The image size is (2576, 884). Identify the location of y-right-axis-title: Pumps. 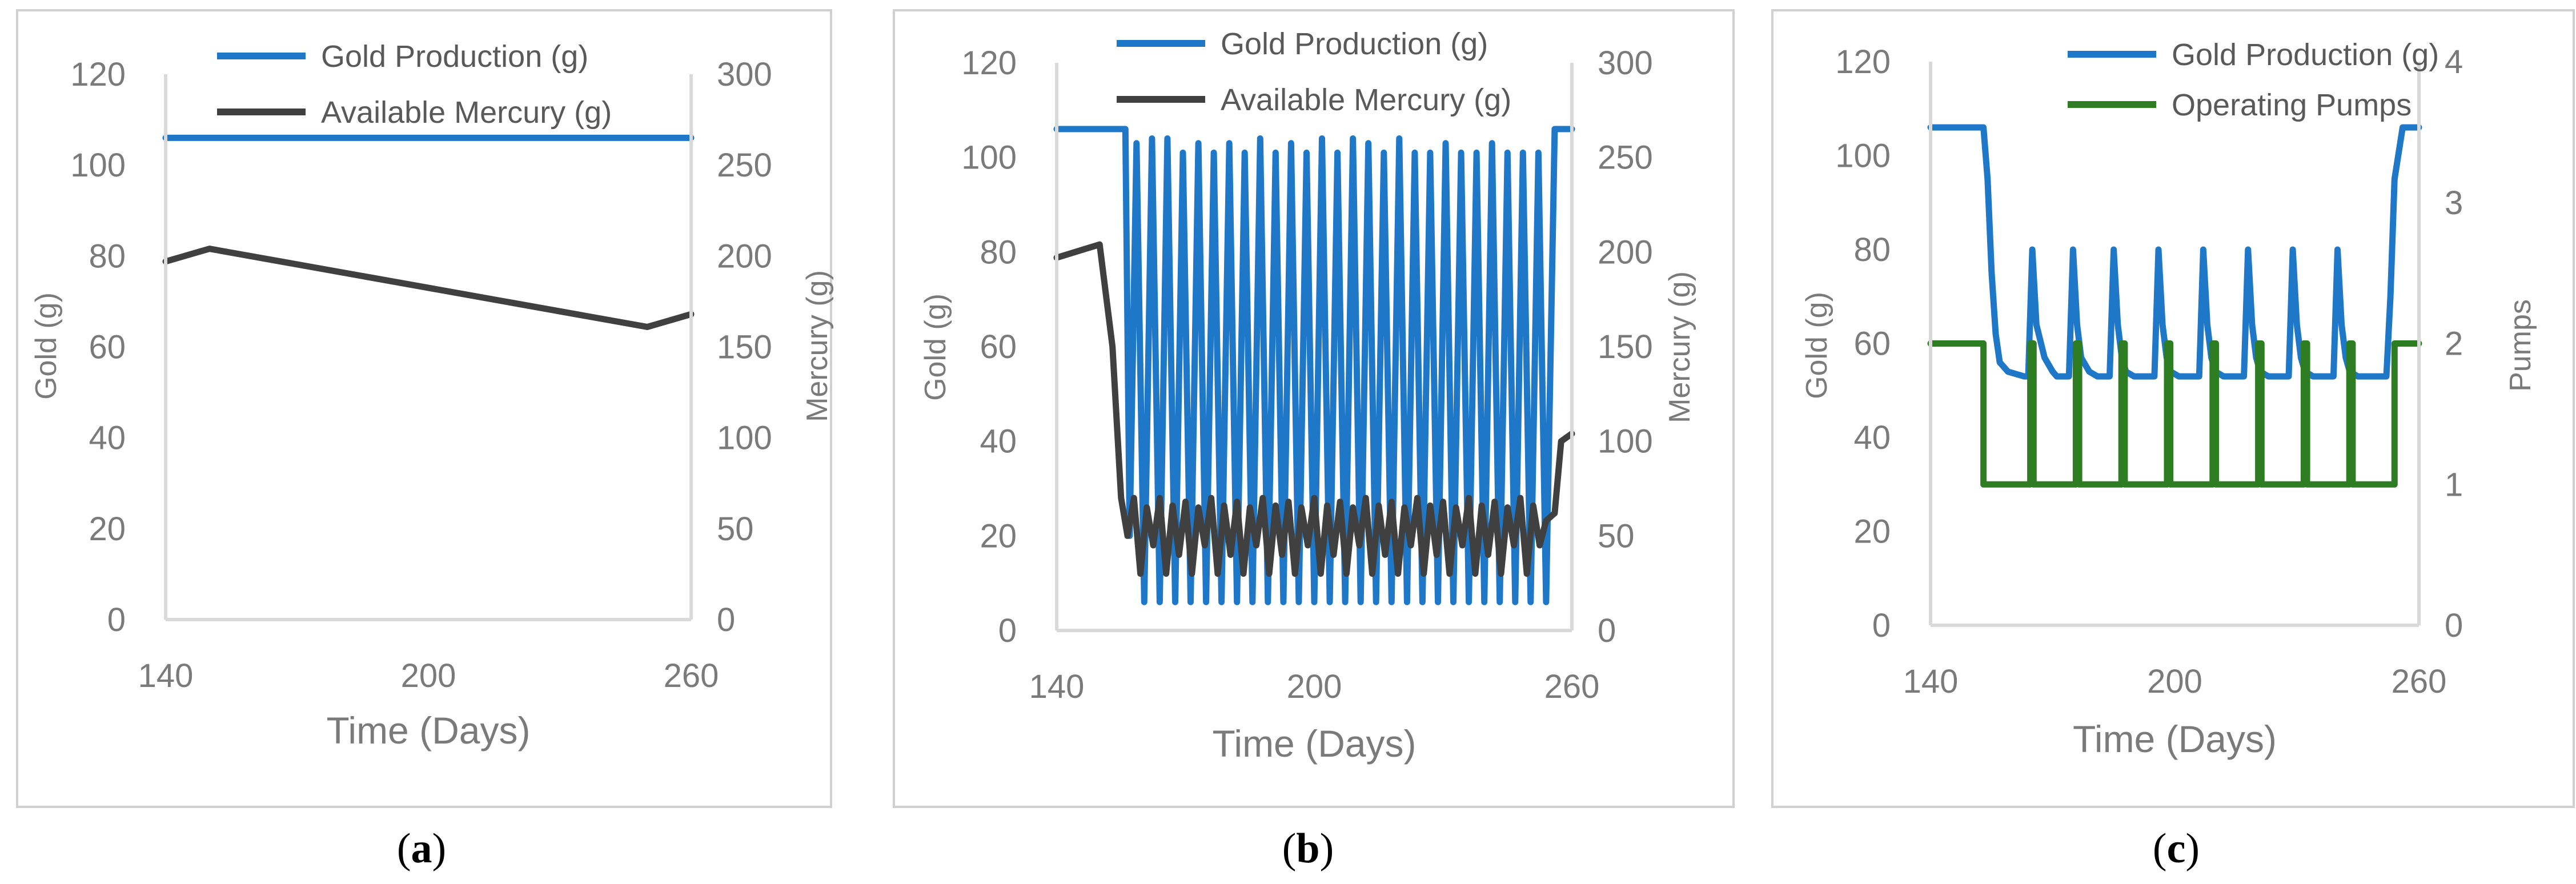
(2520, 345).